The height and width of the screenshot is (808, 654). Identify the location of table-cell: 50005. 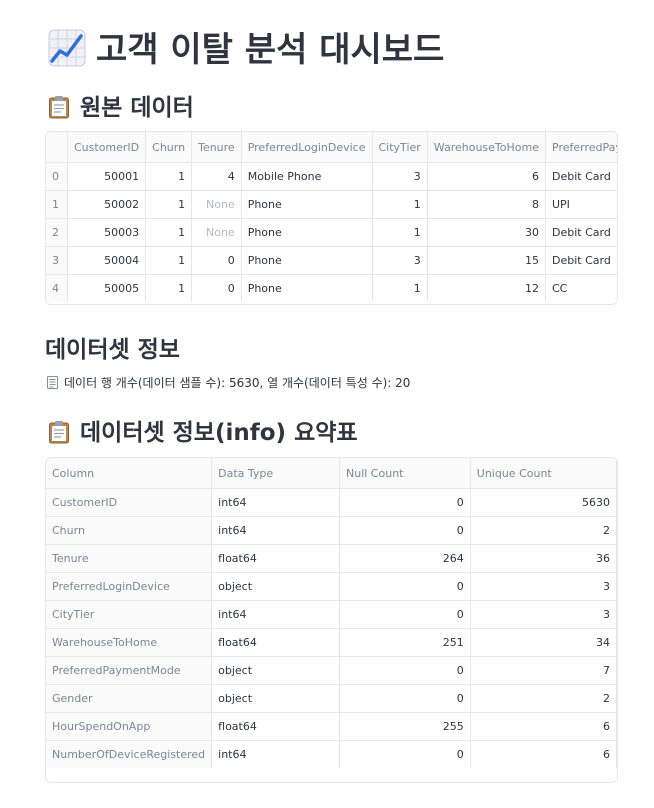
(107, 288).